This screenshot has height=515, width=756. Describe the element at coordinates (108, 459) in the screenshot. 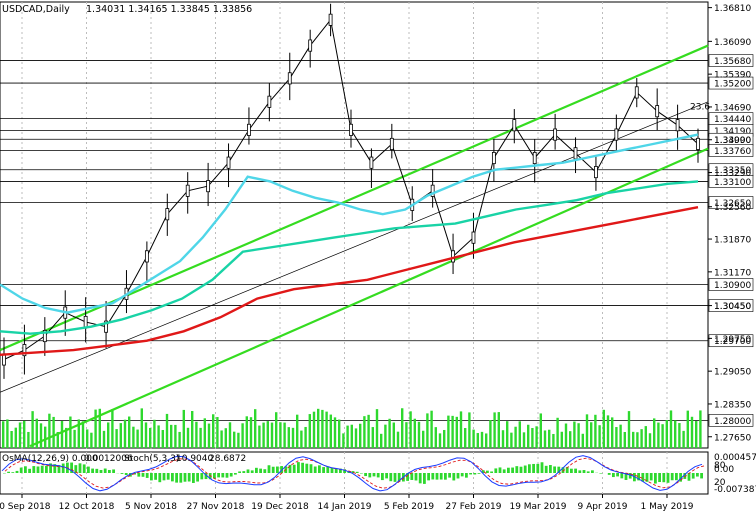

I see `osma-value: 0.0012006` at that location.